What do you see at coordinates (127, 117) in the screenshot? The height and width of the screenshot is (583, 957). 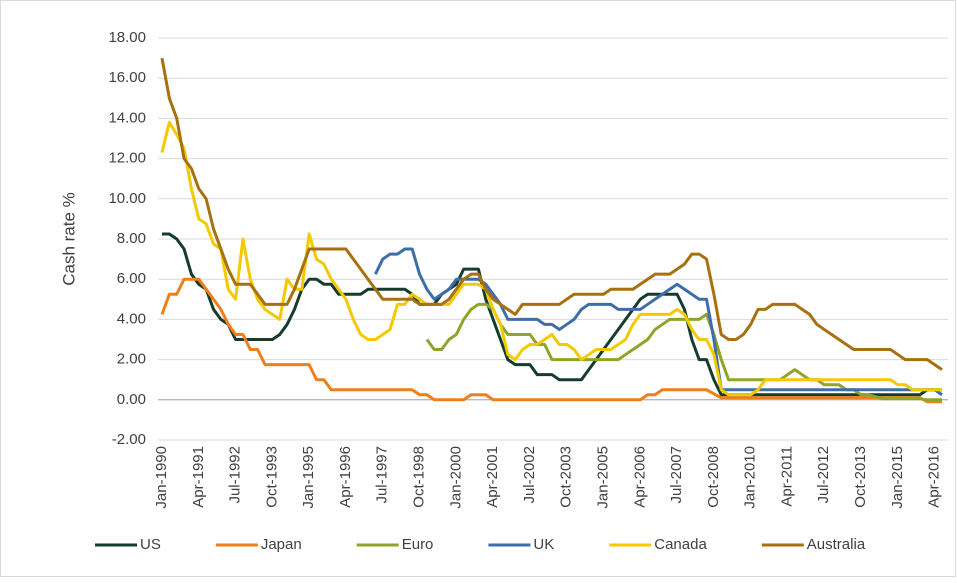 I see `y-tick-label: 14.00` at bounding box center [127, 117].